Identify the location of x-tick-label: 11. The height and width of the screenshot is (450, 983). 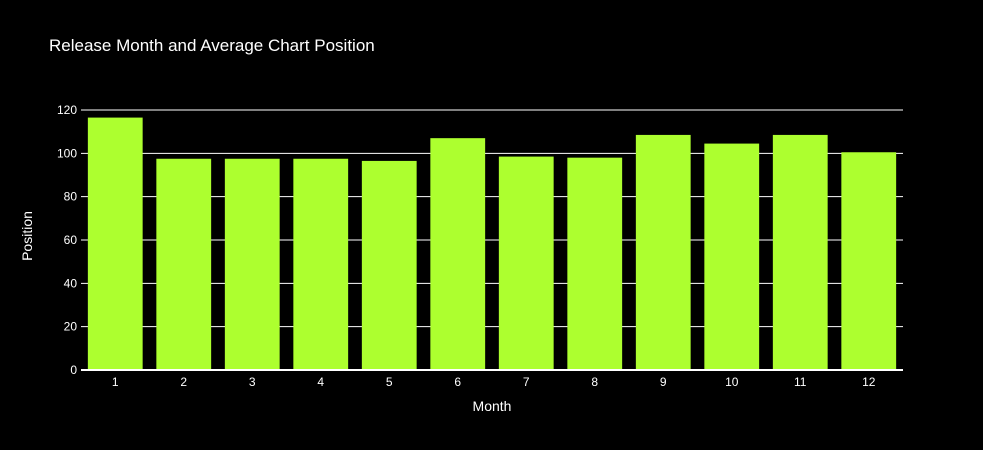
(800, 382).